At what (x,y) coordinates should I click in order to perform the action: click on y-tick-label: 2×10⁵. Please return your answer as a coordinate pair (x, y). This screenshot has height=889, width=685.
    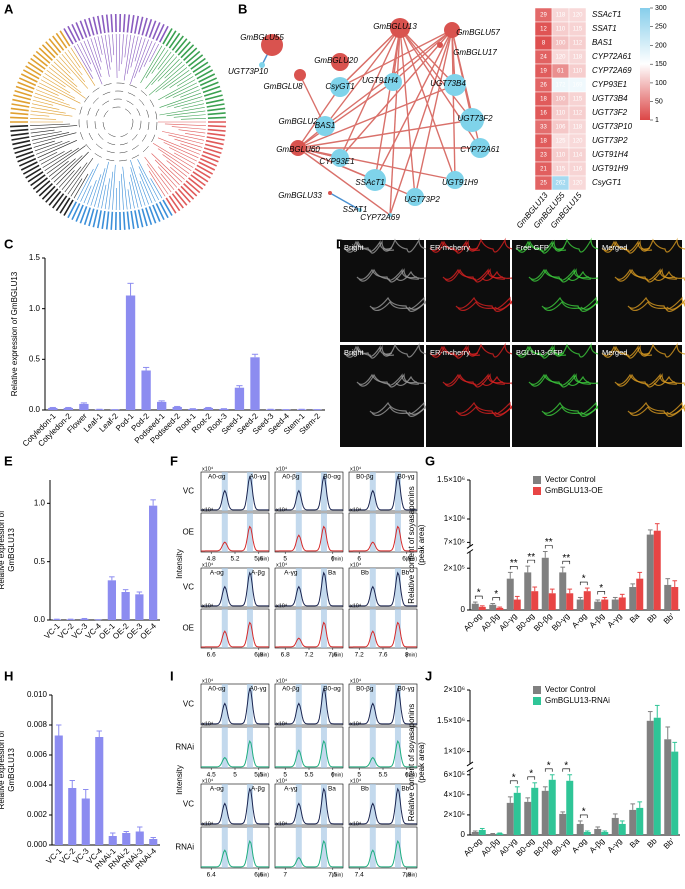
    Looking at the image, I should click on (454, 567).